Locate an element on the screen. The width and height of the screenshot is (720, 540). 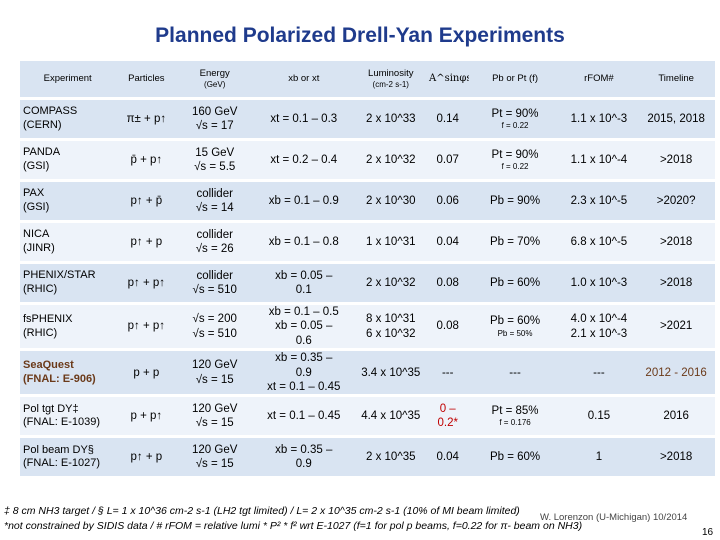
rfom-cell: 1.1 x 10^-3 is located at coordinates (599, 119).